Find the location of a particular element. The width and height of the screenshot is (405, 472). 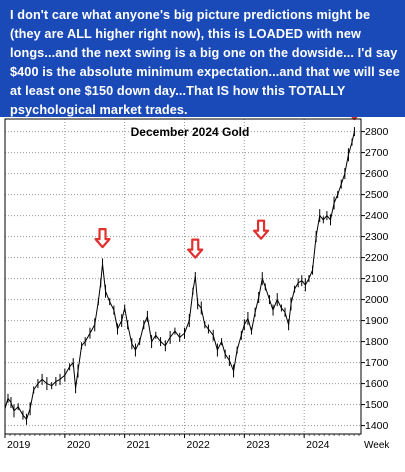

y-tick-label: 2200 is located at coordinates (377, 258).